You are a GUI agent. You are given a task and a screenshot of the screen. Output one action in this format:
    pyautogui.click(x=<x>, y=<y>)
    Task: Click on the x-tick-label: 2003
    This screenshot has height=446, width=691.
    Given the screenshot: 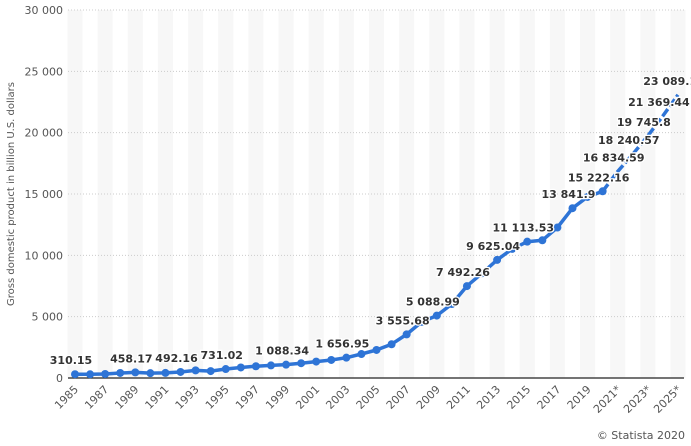 What is the action you would take?
    pyautogui.click(x=337, y=397)
    